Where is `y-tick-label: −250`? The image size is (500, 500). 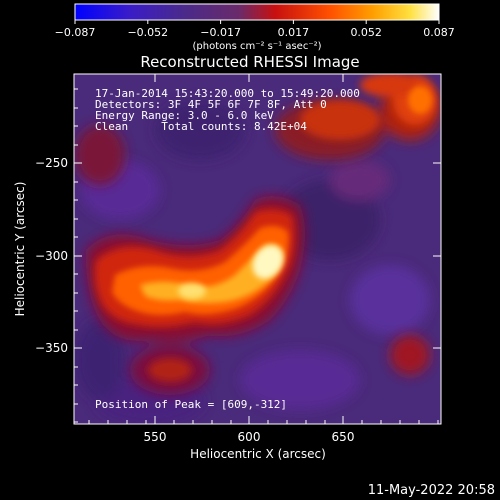 y-tick-label: −250 is located at coordinates (51, 163).